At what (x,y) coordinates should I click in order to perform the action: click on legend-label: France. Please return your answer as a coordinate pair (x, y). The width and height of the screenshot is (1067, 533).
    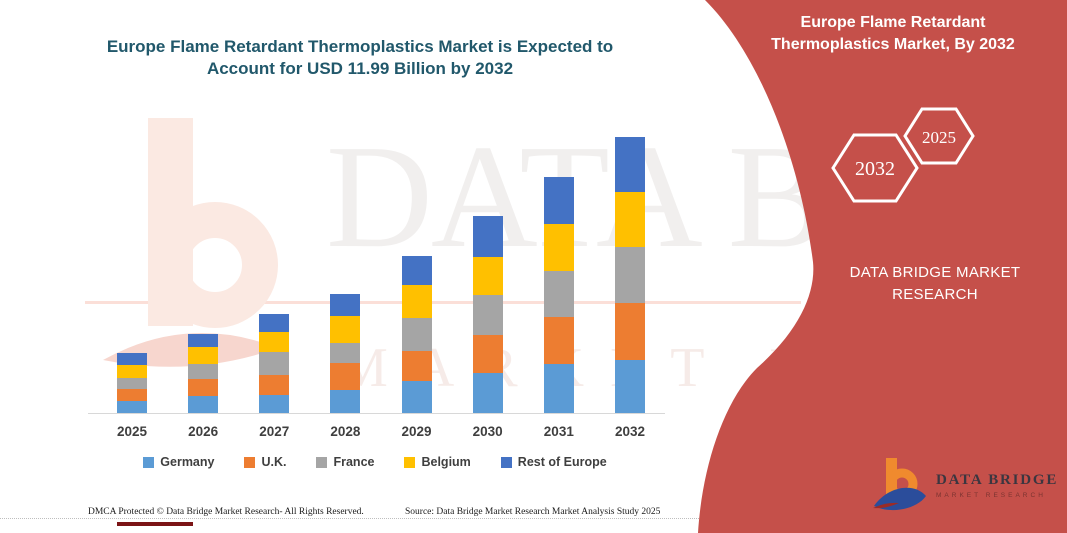
    Looking at the image, I should click on (354, 462).